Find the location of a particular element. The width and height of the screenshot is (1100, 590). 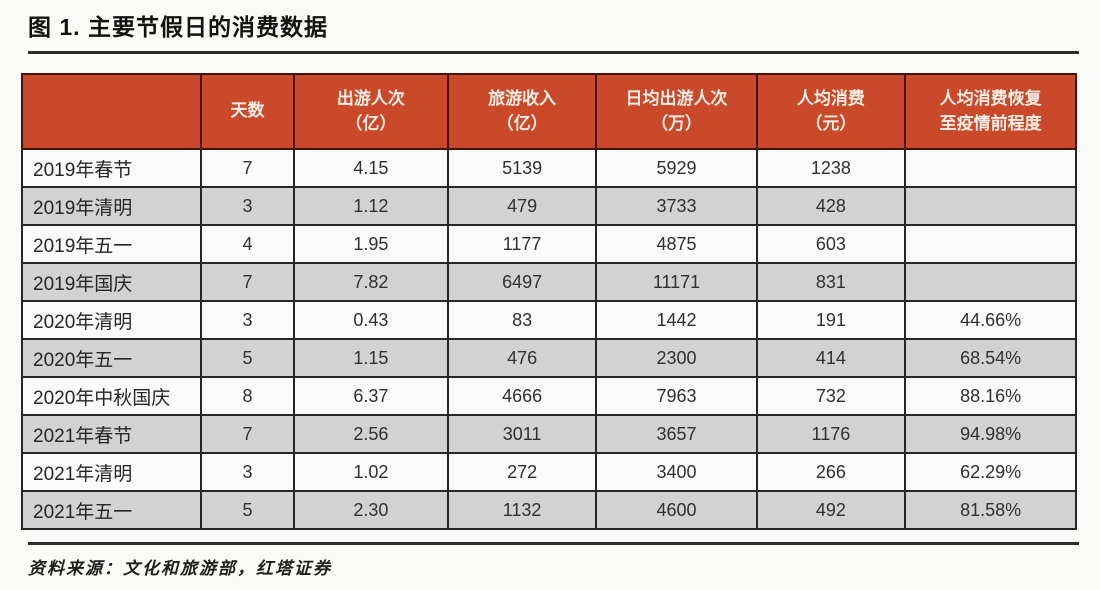

data-cell: 191 is located at coordinates (831, 320).